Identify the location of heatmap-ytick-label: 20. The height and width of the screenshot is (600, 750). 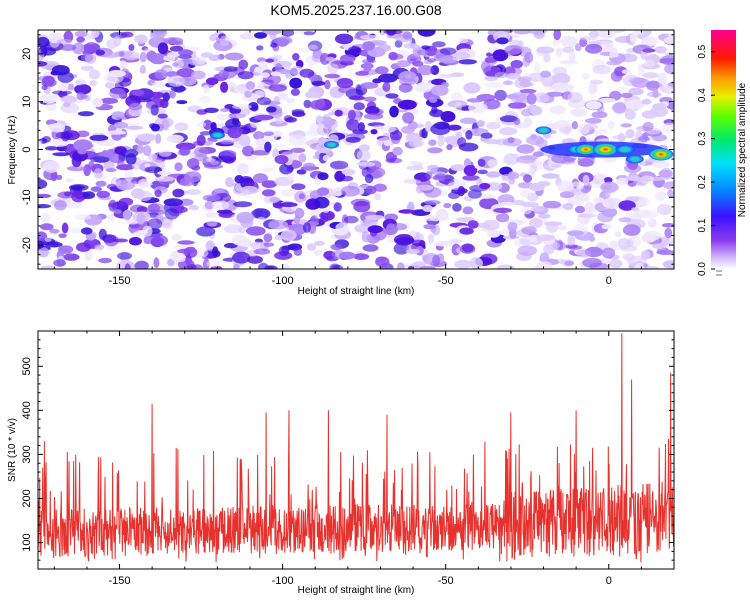
(27, 54).